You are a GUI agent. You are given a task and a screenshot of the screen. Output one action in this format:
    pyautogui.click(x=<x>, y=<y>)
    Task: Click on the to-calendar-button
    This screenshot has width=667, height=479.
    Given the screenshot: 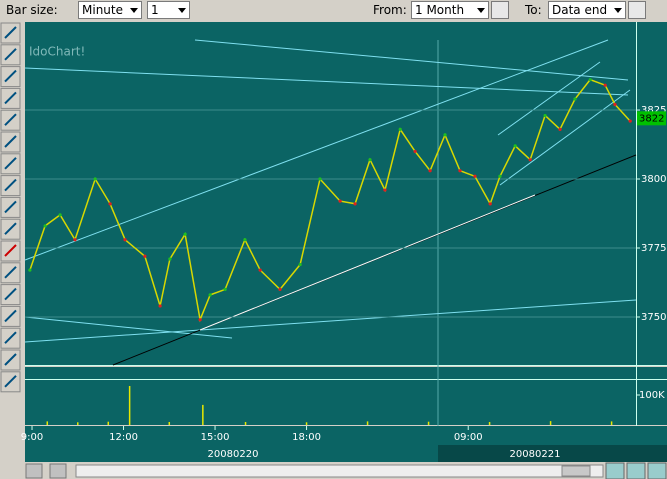 What is the action you would take?
    pyautogui.click(x=637, y=10)
    